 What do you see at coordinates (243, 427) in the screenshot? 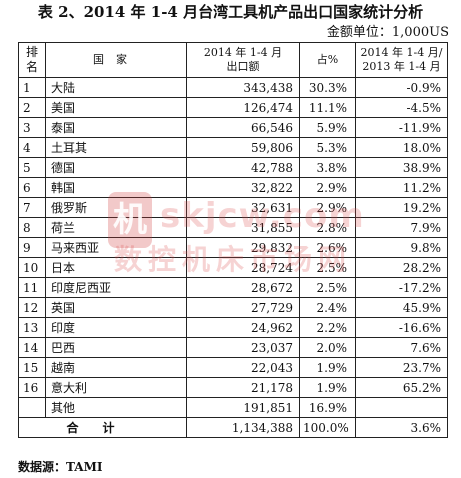
I see `total-amount: 1,134,388` at bounding box center [243, 427].